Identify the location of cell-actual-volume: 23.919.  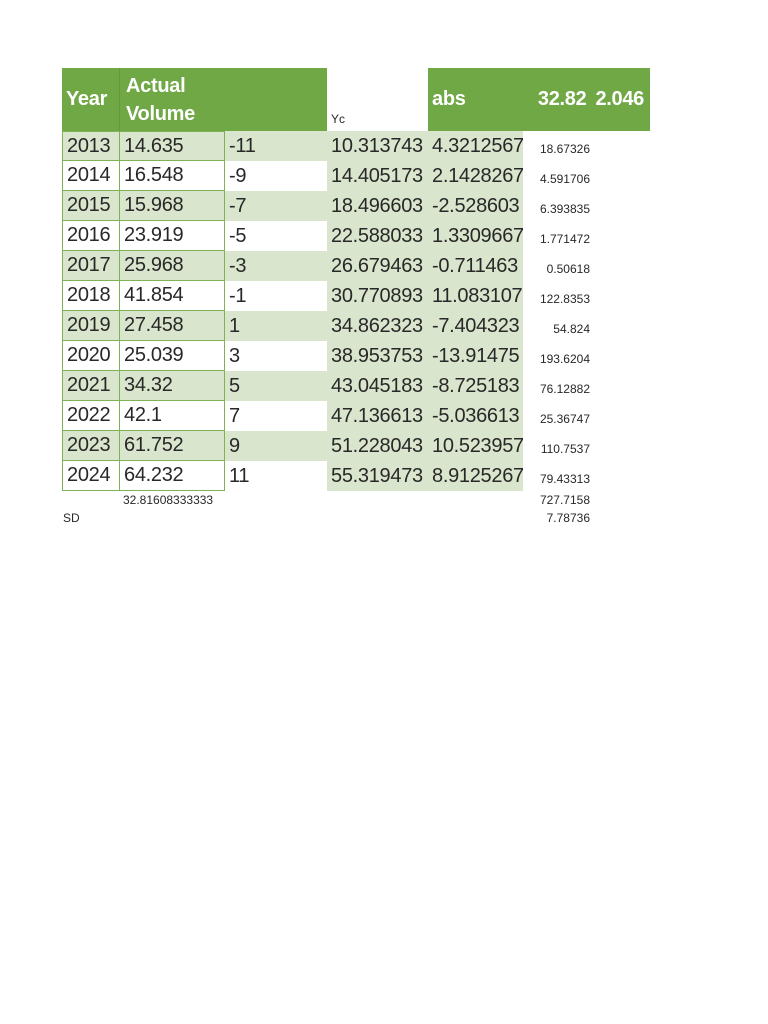
(172, 236).